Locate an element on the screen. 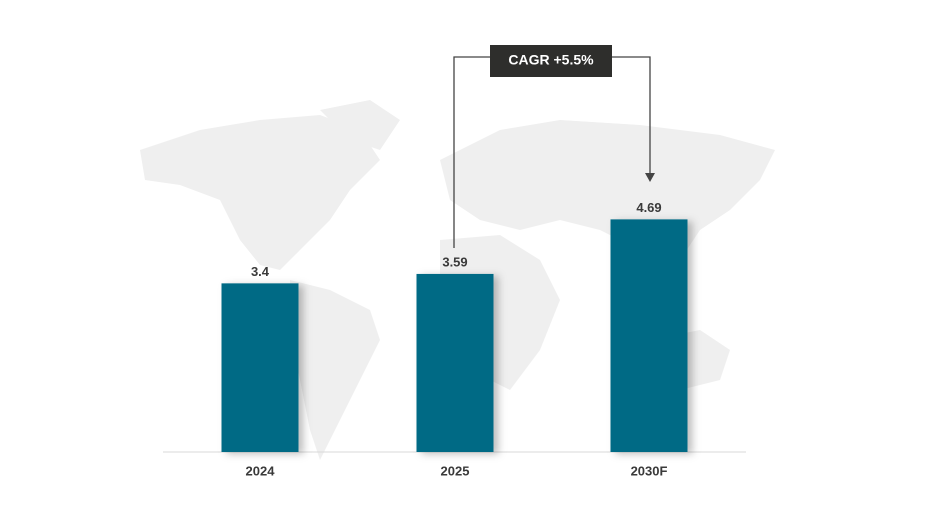 The height and width of the screenshot is (521, 925). x-tick-label: 2025 is located at coordinates (455, 470).